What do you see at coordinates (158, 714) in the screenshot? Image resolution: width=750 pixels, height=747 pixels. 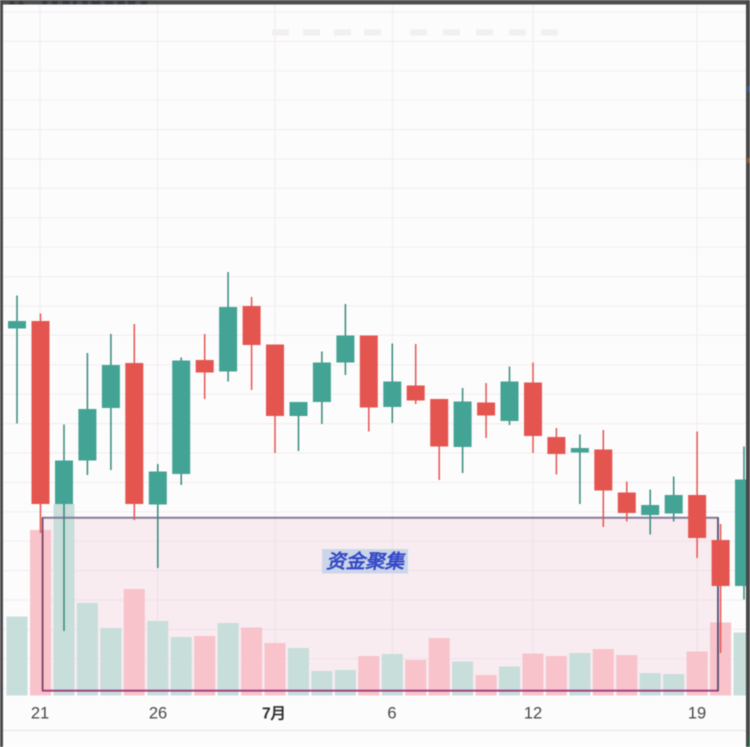 I see `svg-text: 26` at bounding box center [158, 714].